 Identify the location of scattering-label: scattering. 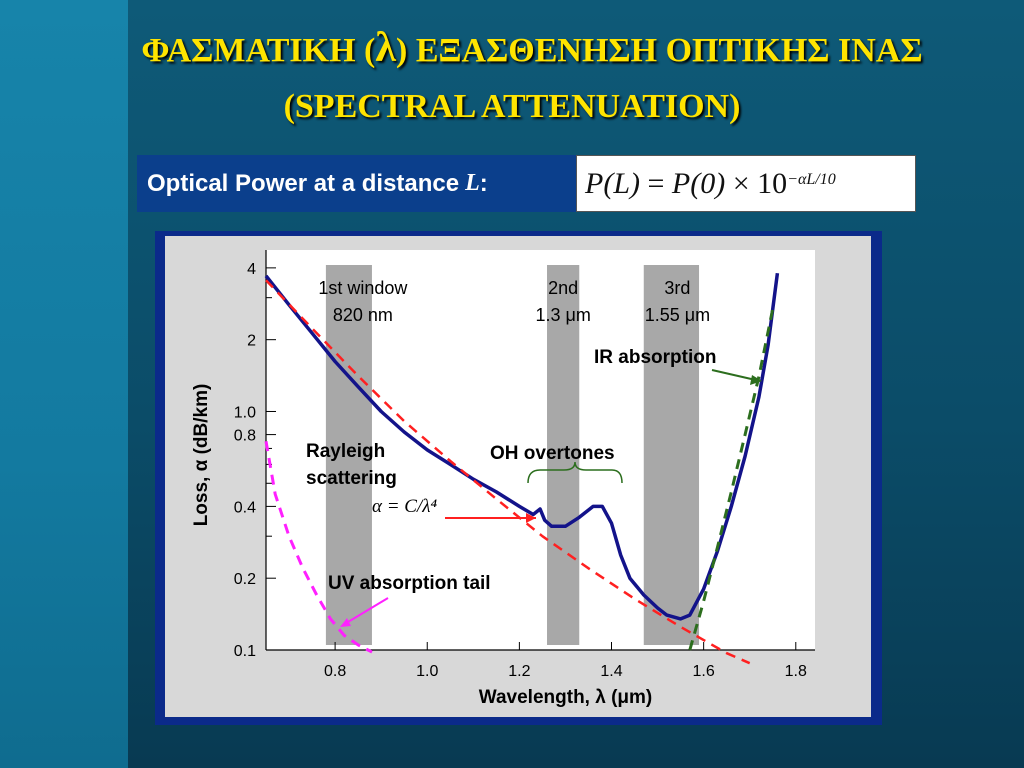
(351, 478).